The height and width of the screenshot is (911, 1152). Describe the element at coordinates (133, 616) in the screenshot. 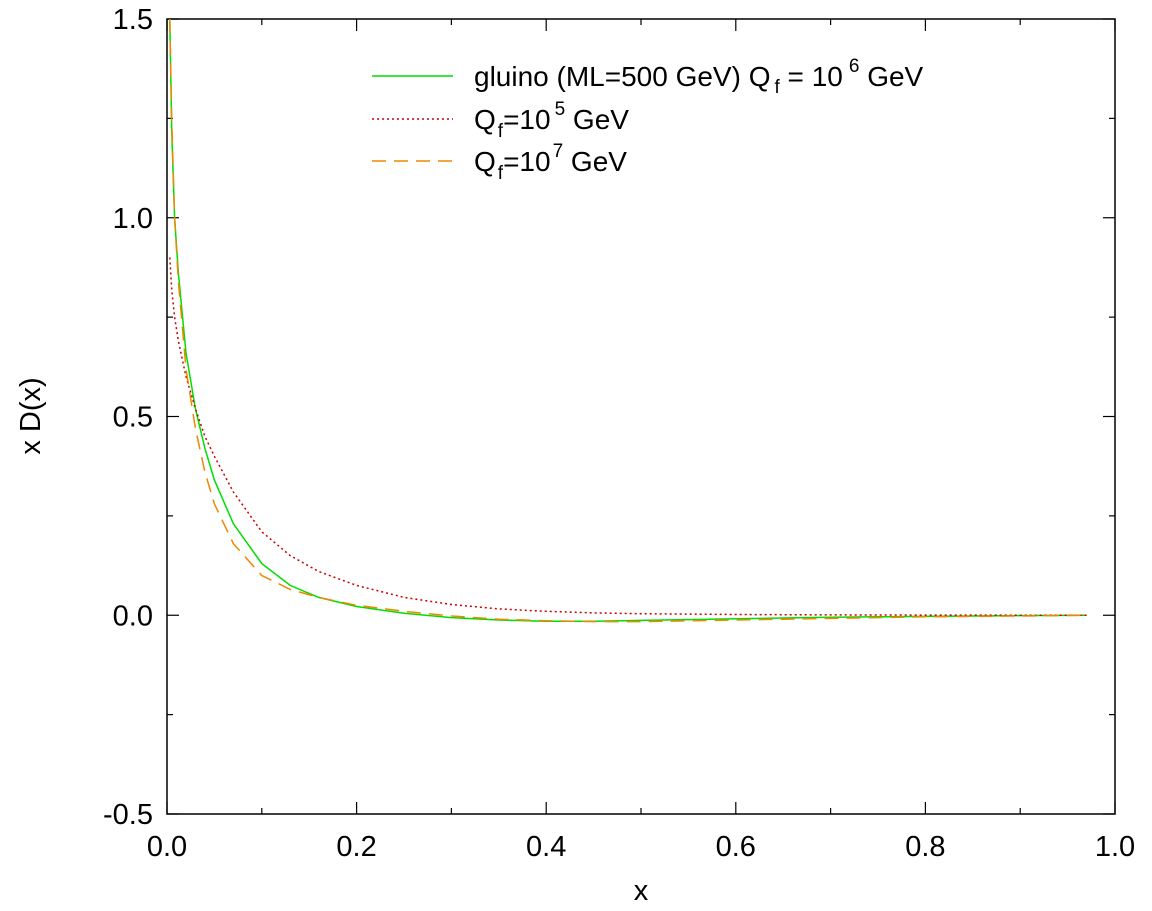

I see `y-tick-label: 0.0` at that location.